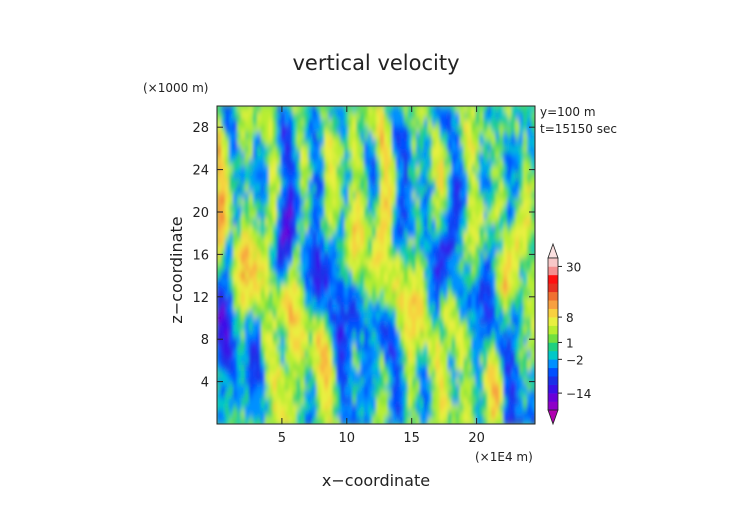 This screenshot has height=532, width=752. What do you see at coordinates (205, 383) in the screenshot?
I see `y-tick-label: 4` at bounding box center [205, 383].